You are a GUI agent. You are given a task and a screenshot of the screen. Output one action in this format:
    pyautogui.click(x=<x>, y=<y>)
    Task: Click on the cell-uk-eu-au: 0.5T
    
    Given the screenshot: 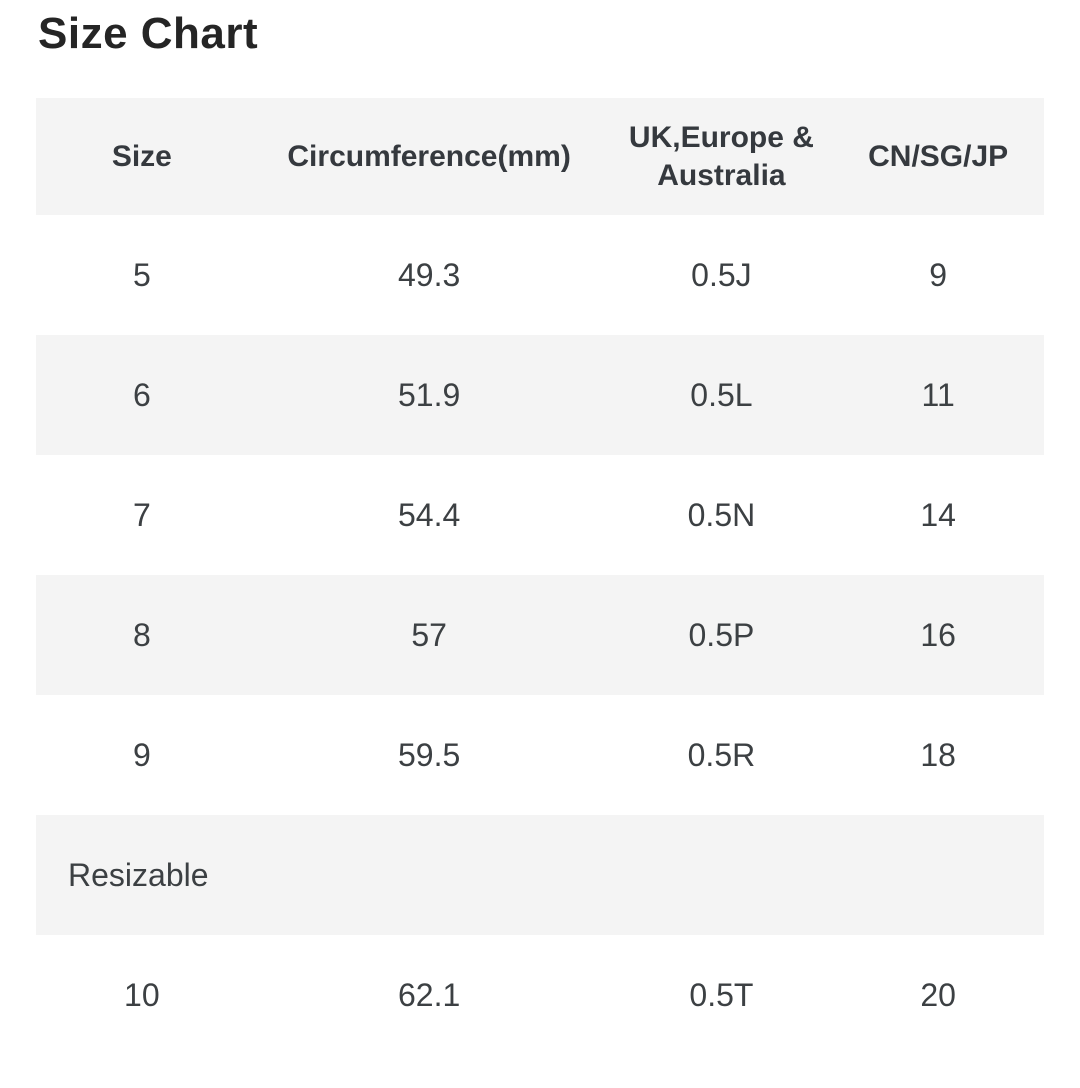 What is the action you would take?
    pyautogui.click(x=721, y=994)
    